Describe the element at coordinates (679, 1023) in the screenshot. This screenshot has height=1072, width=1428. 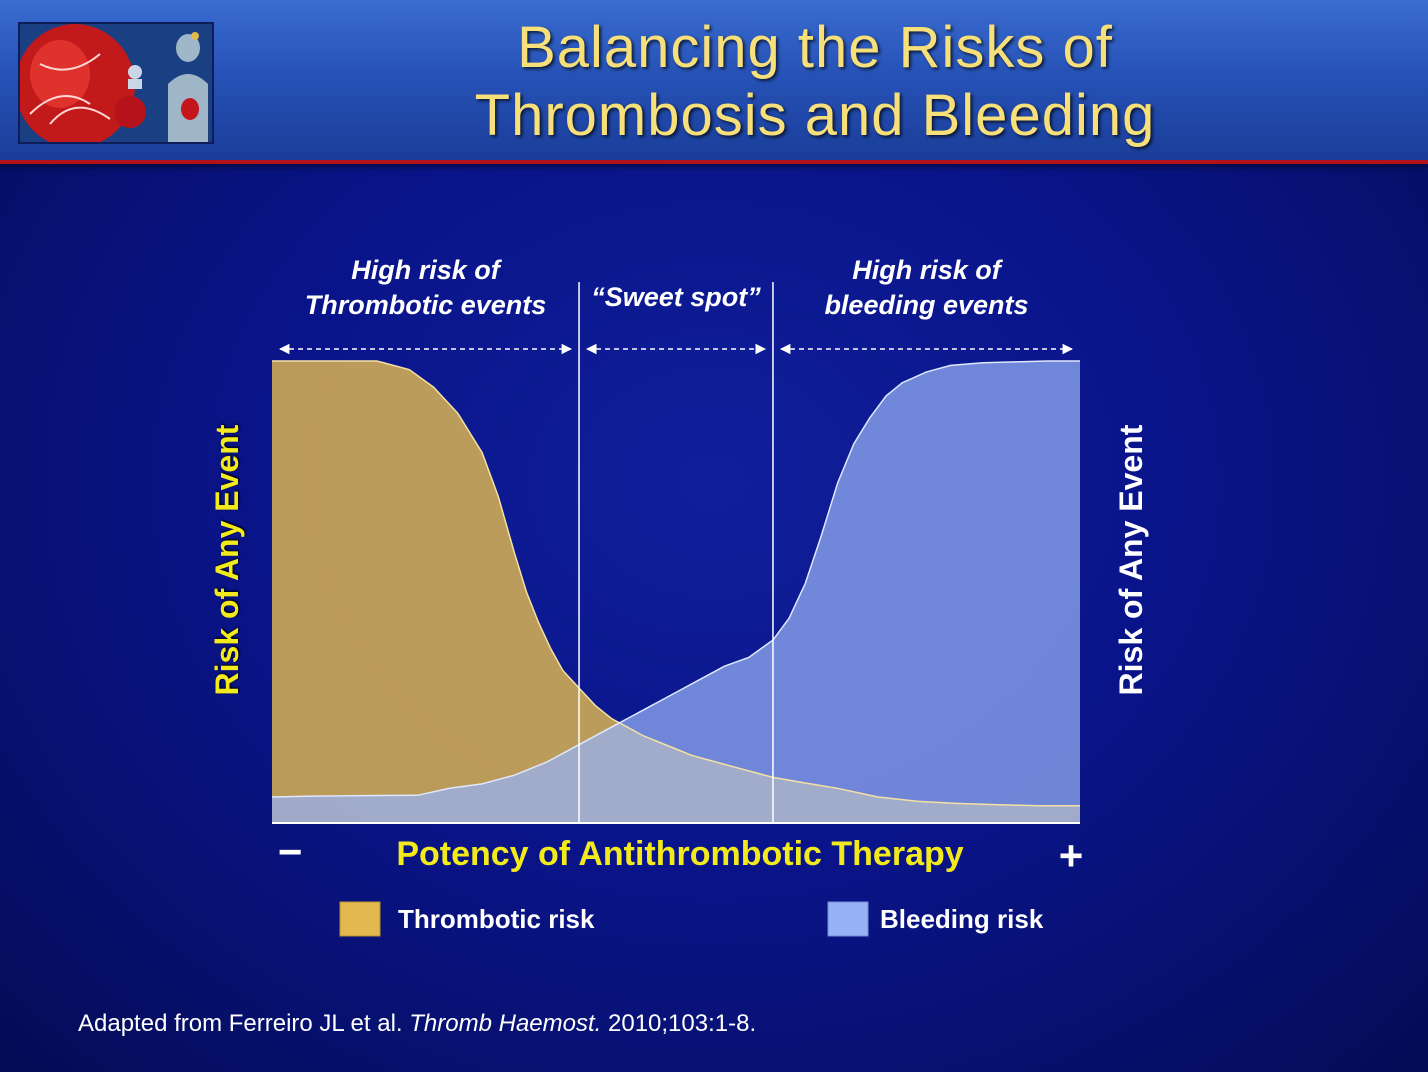
I see `citation-suffix: 2010;103:1-8.` at that location.